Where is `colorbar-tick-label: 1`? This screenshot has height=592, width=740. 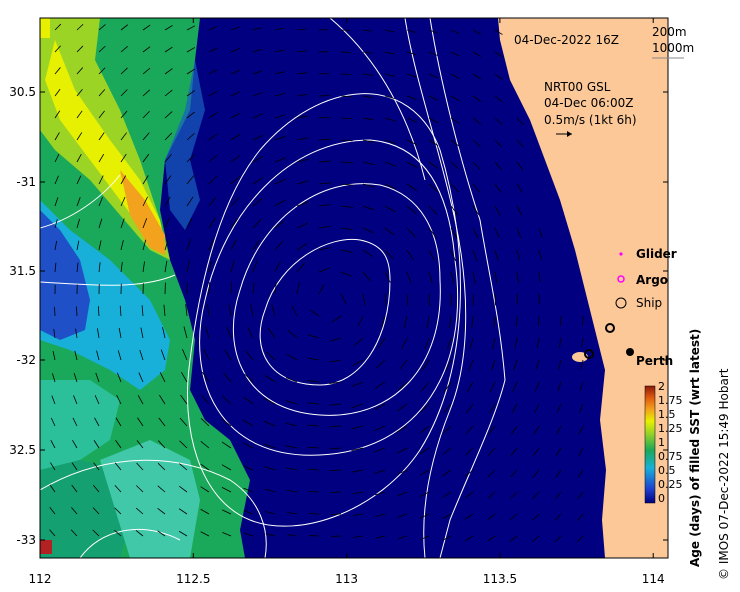 colorbar-tick-label: 1 is located at coordinates (661, 442).